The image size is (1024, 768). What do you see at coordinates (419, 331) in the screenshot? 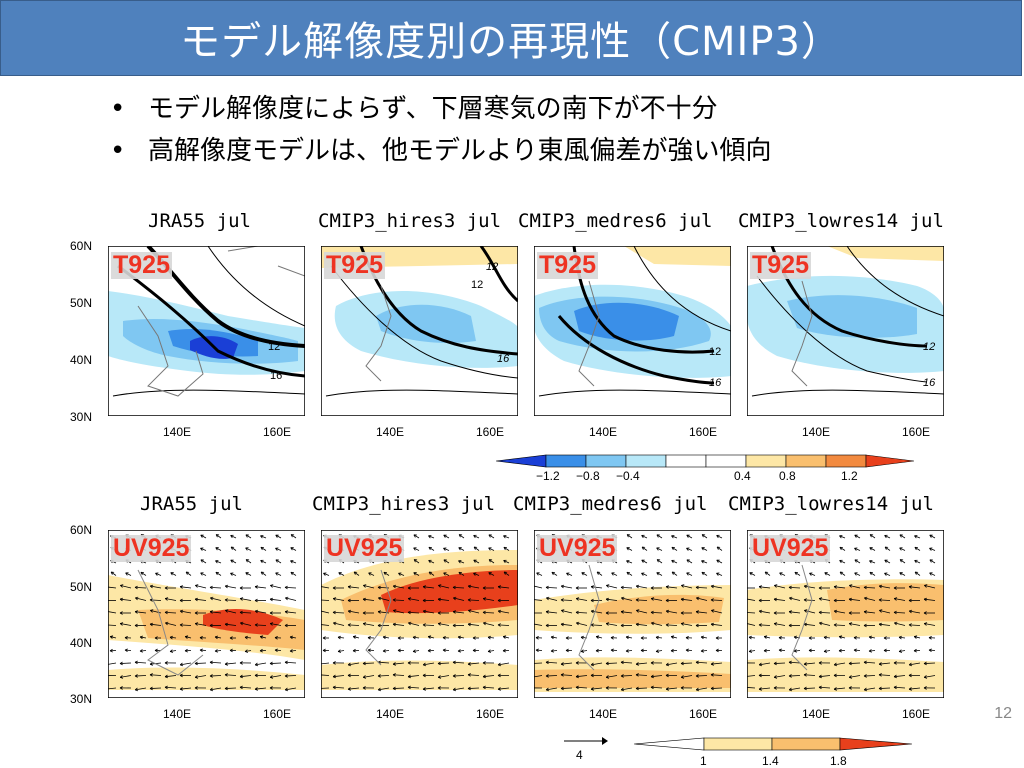
I see `map-panel-t925-hires3: 12 12 16` at bounding box center [419, 331].